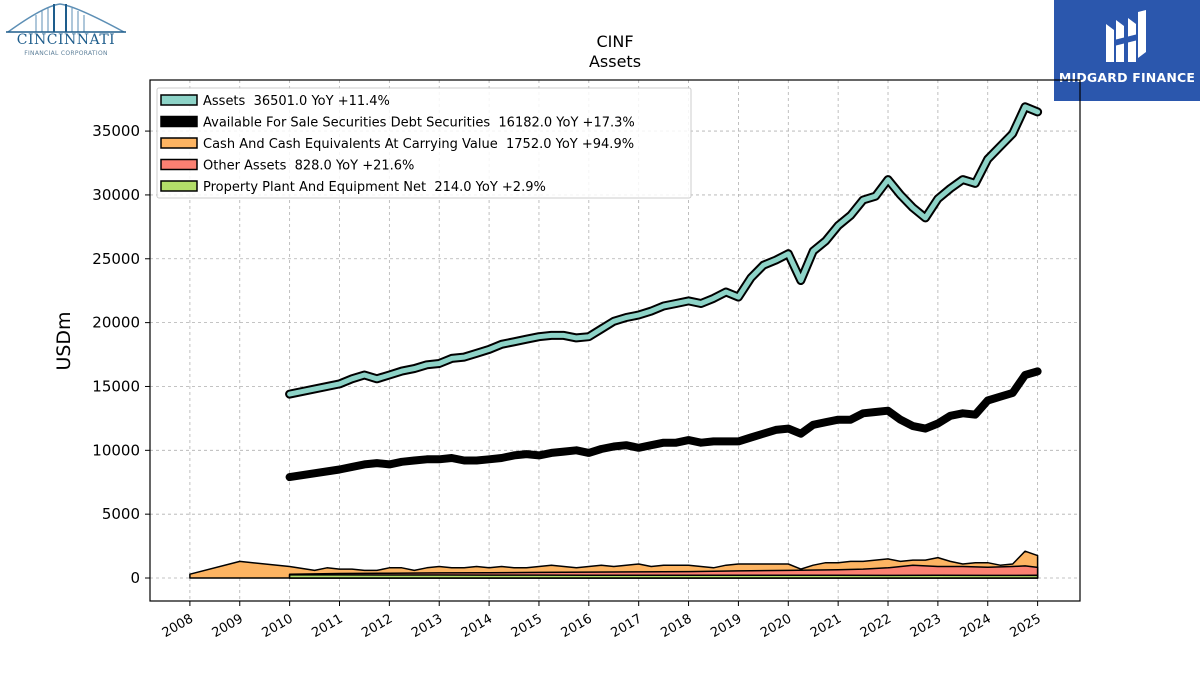 The height and width of the screenshot is (675, 1200). What do you see at coordinates (116, 450) in the screenshot?
I see `y-tick-label: 10000` at bounding box center [116, 450].